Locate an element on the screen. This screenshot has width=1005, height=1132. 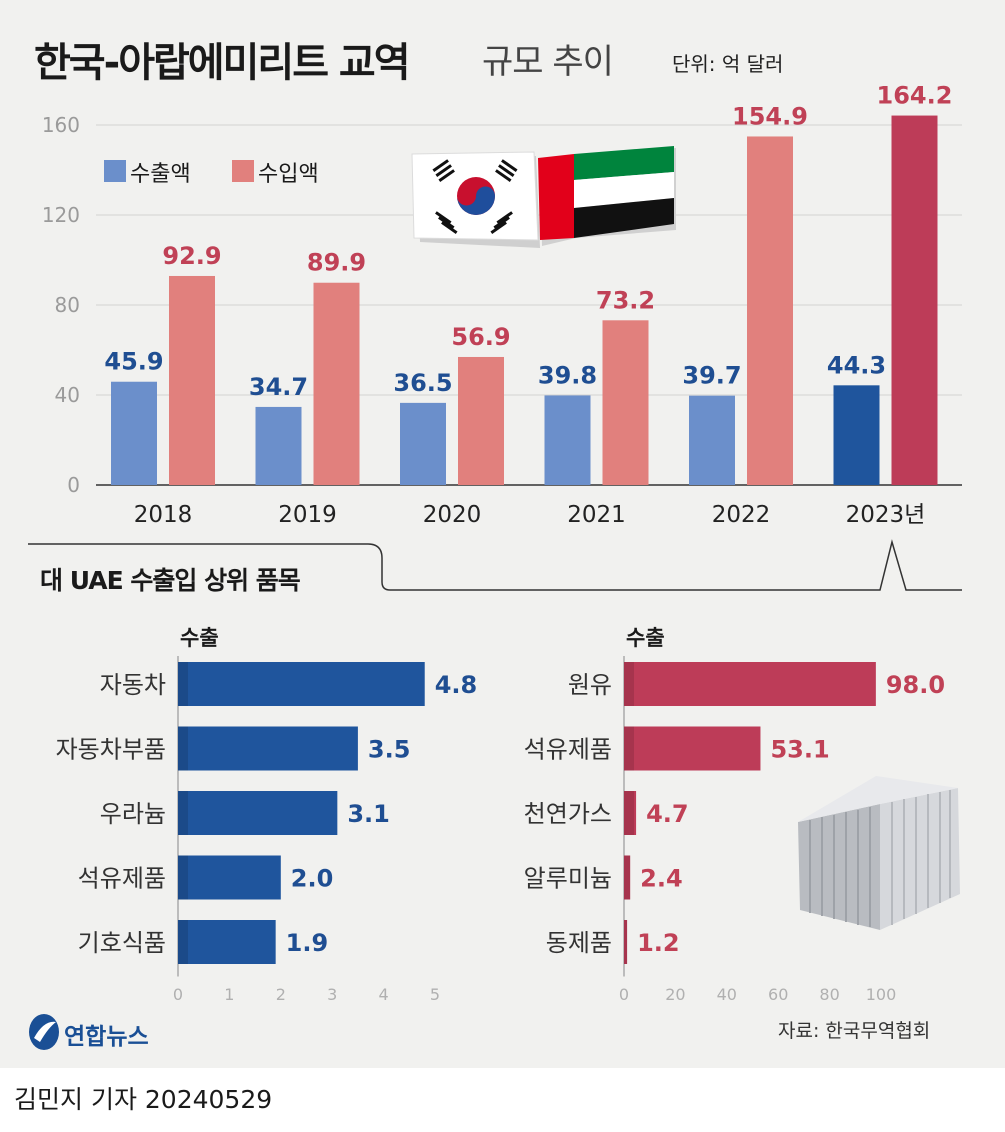
x-tick-label: 5 is located at coordinates (435, 994).